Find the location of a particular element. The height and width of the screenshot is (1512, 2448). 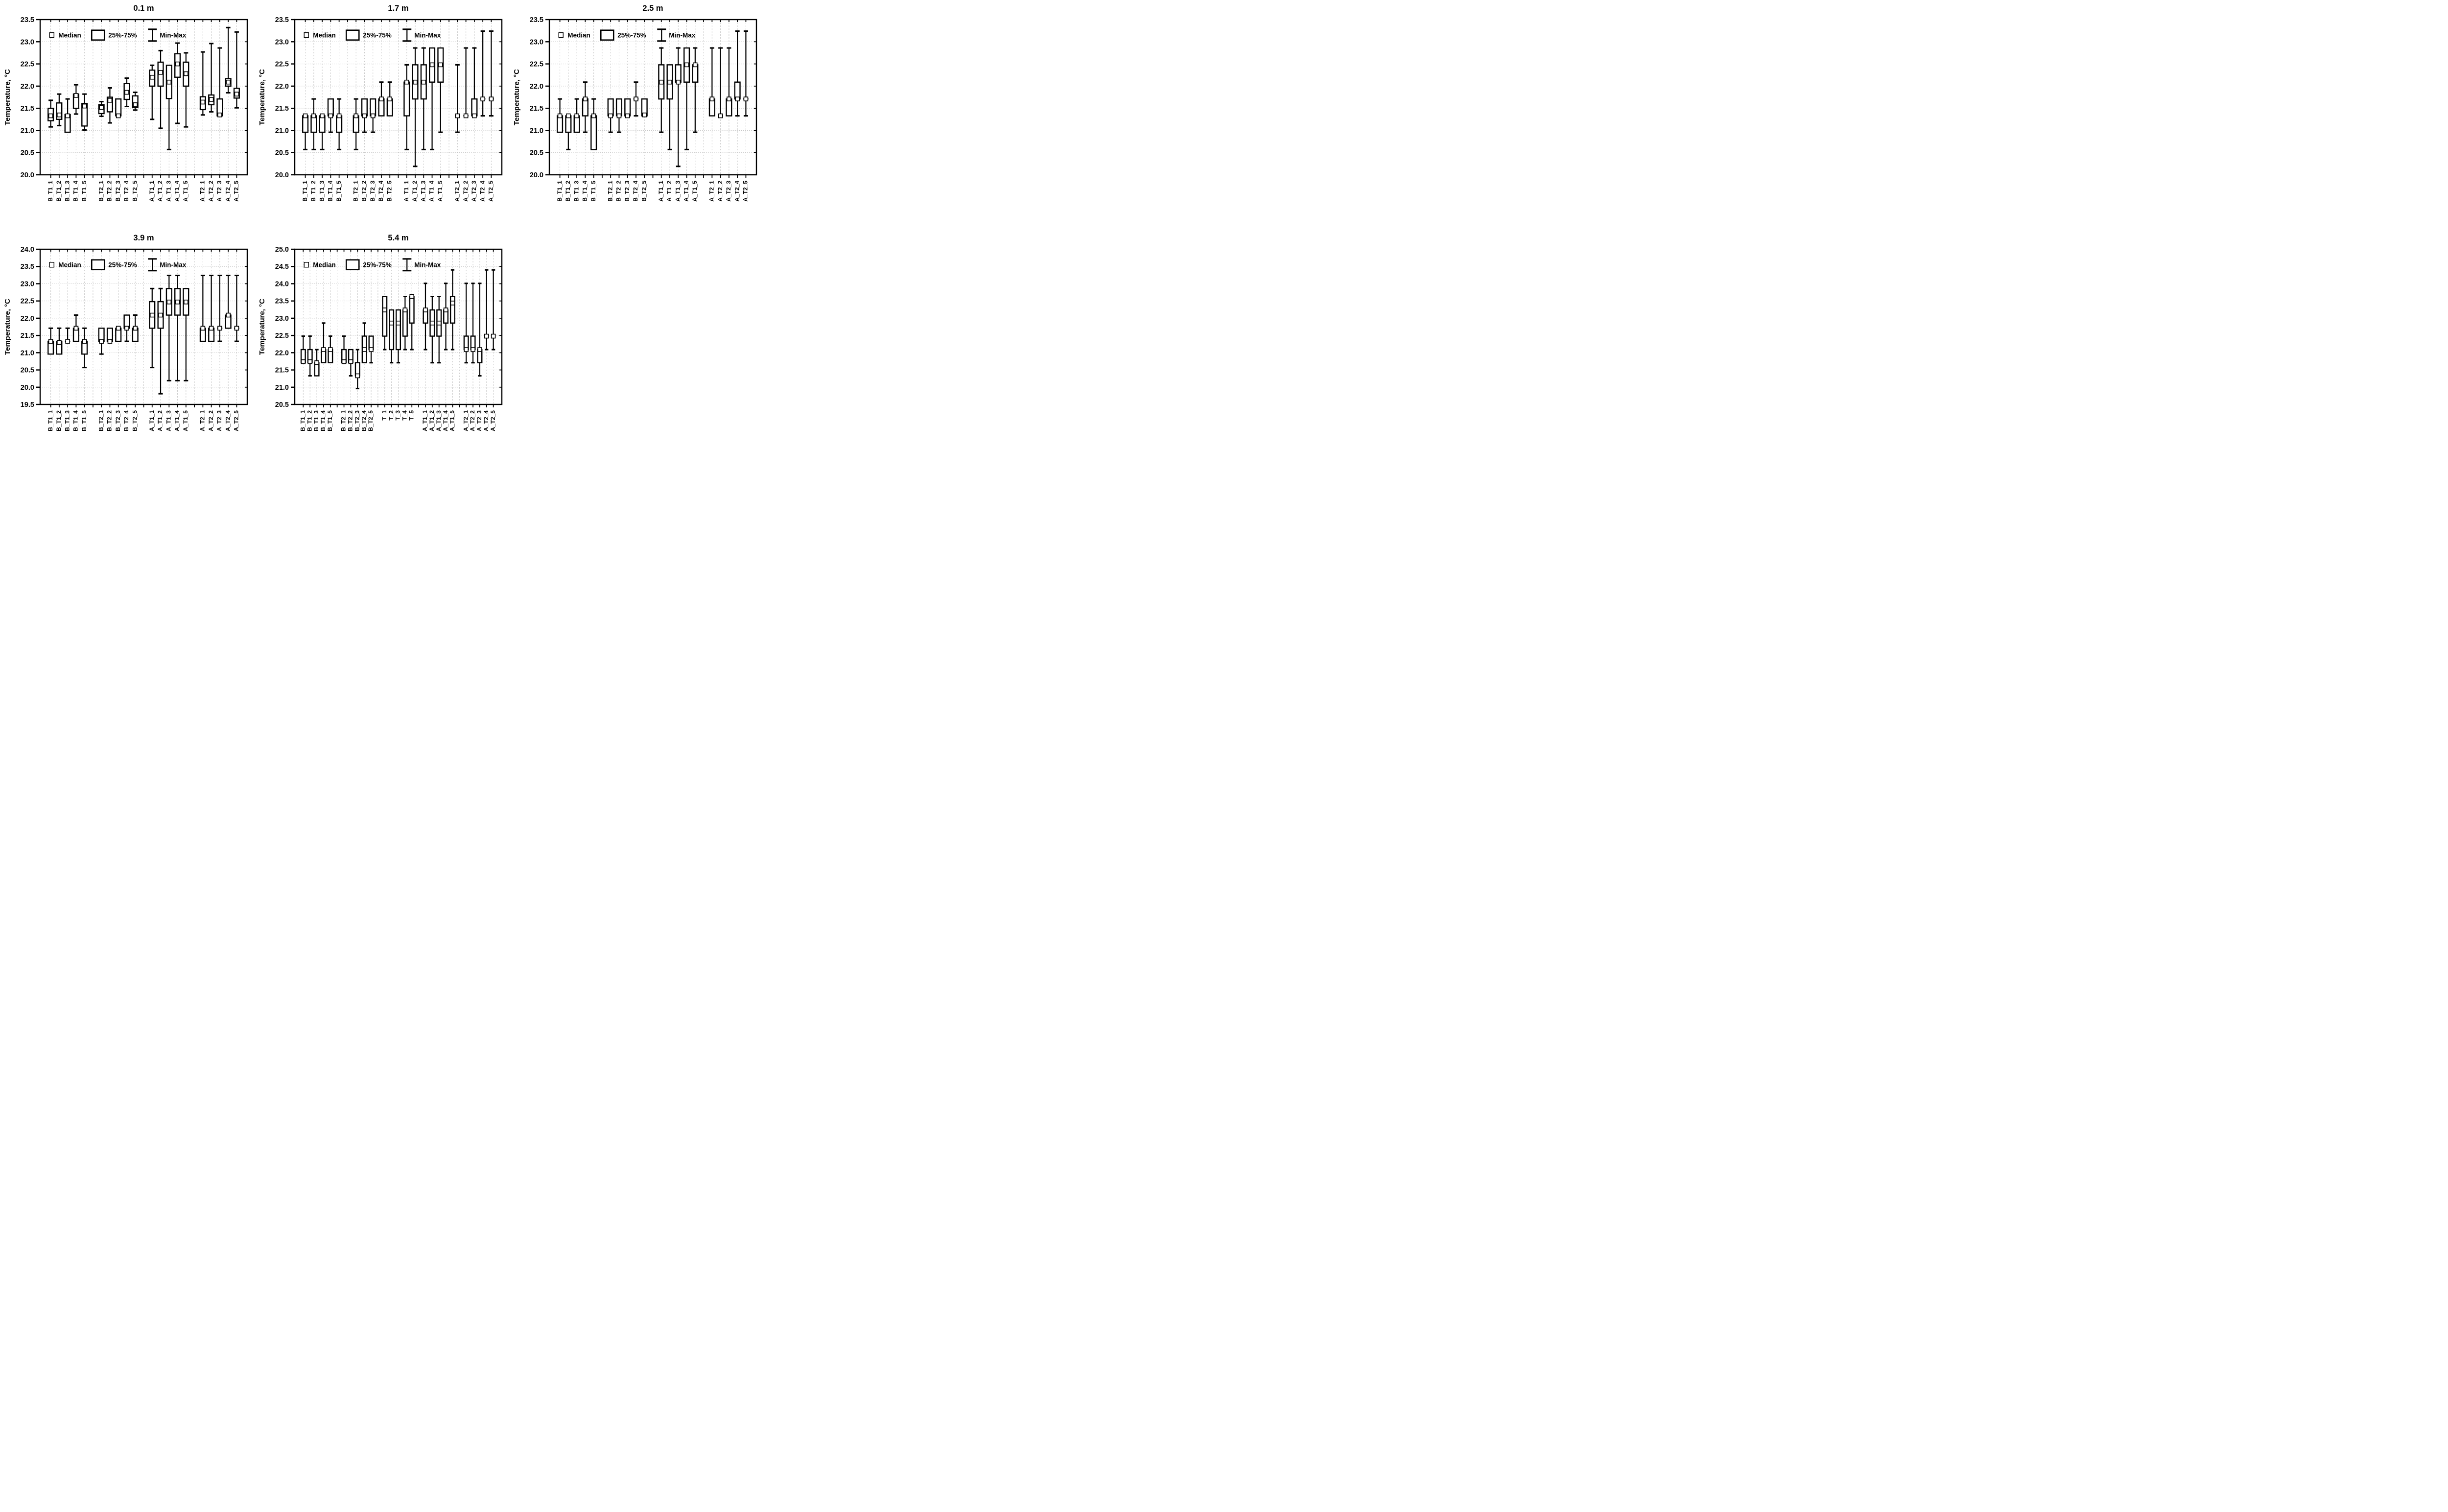

legend: Median 25%-75% Min-Max is located at coordinates (372, 265).